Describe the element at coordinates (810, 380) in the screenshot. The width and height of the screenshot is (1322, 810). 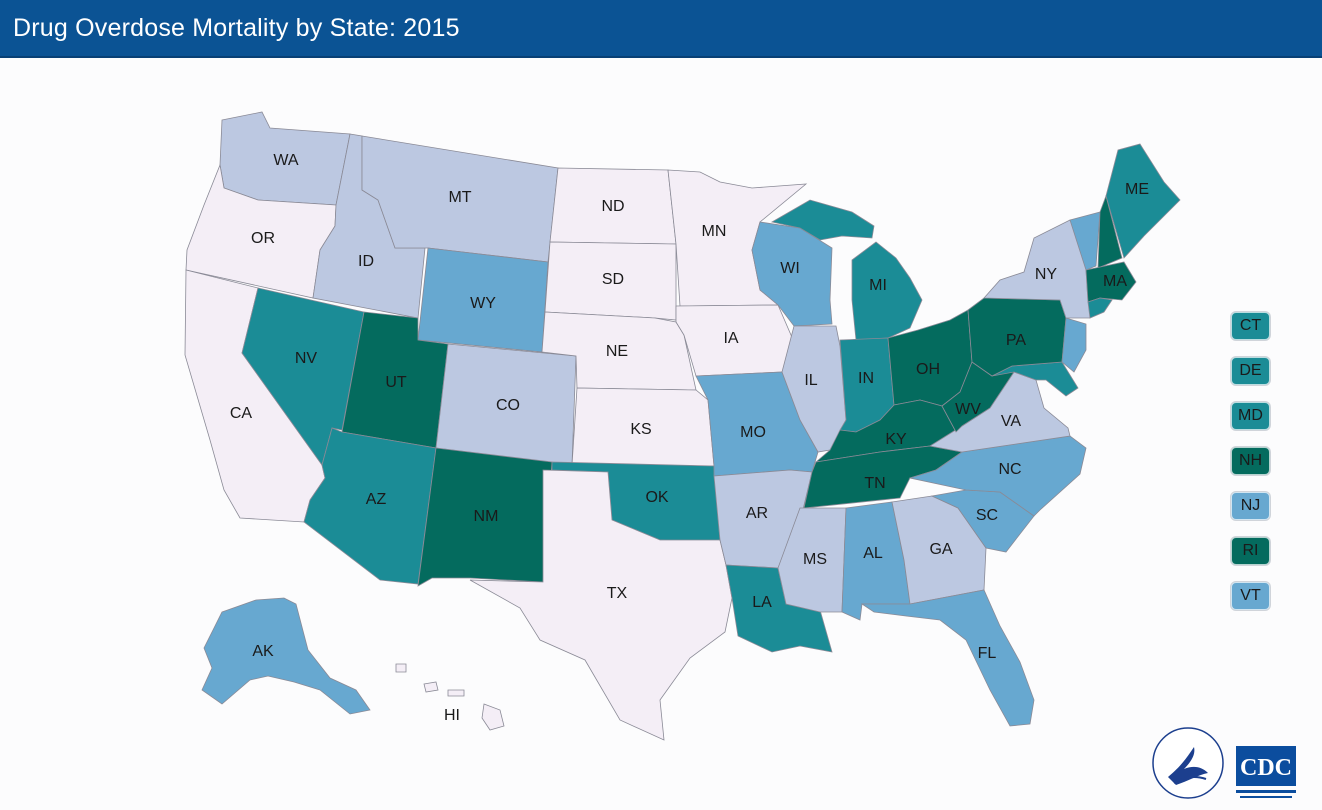
I see `state-label-il: IL` at that location.